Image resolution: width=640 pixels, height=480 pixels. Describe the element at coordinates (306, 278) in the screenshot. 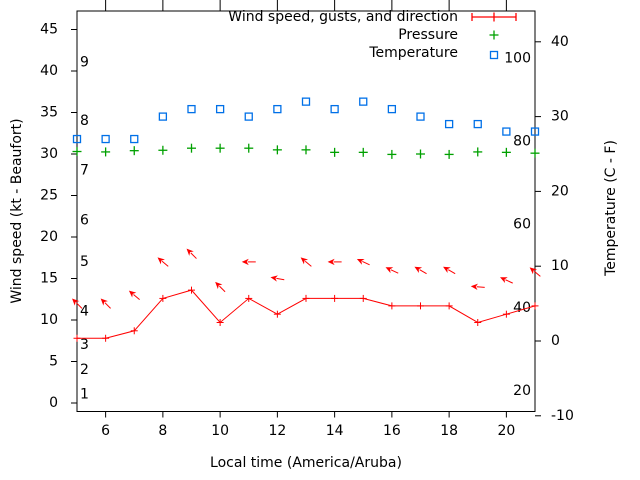

I see `gust-direction-arrows` at that location.